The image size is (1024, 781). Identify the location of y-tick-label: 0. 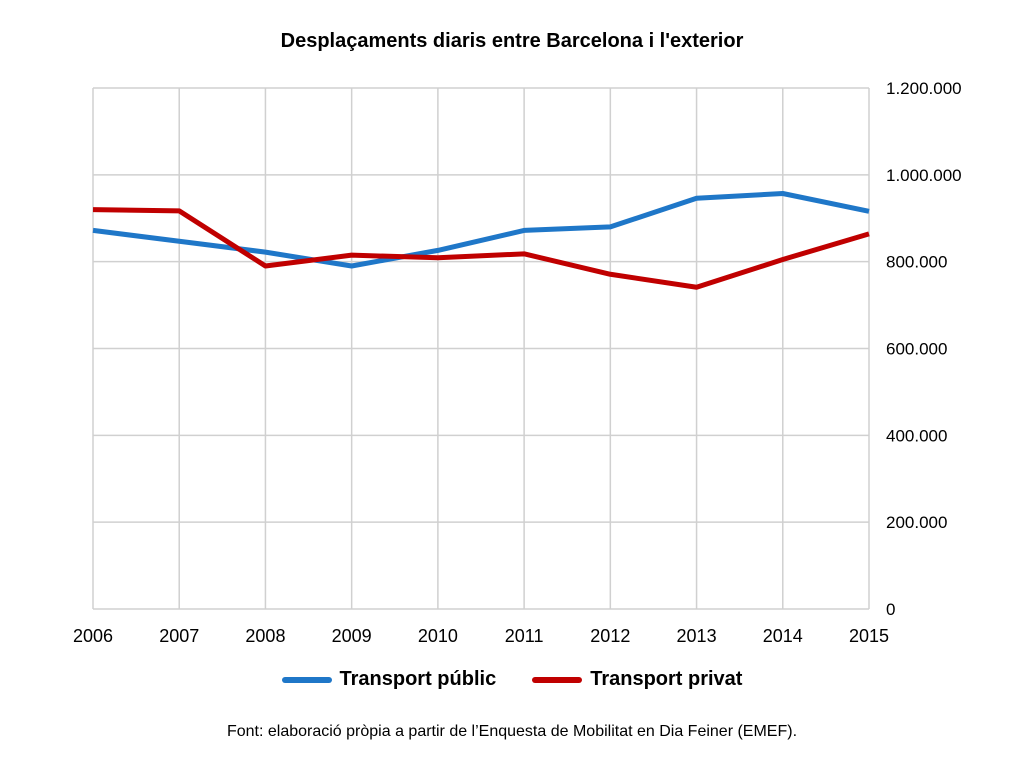
(890, 609).